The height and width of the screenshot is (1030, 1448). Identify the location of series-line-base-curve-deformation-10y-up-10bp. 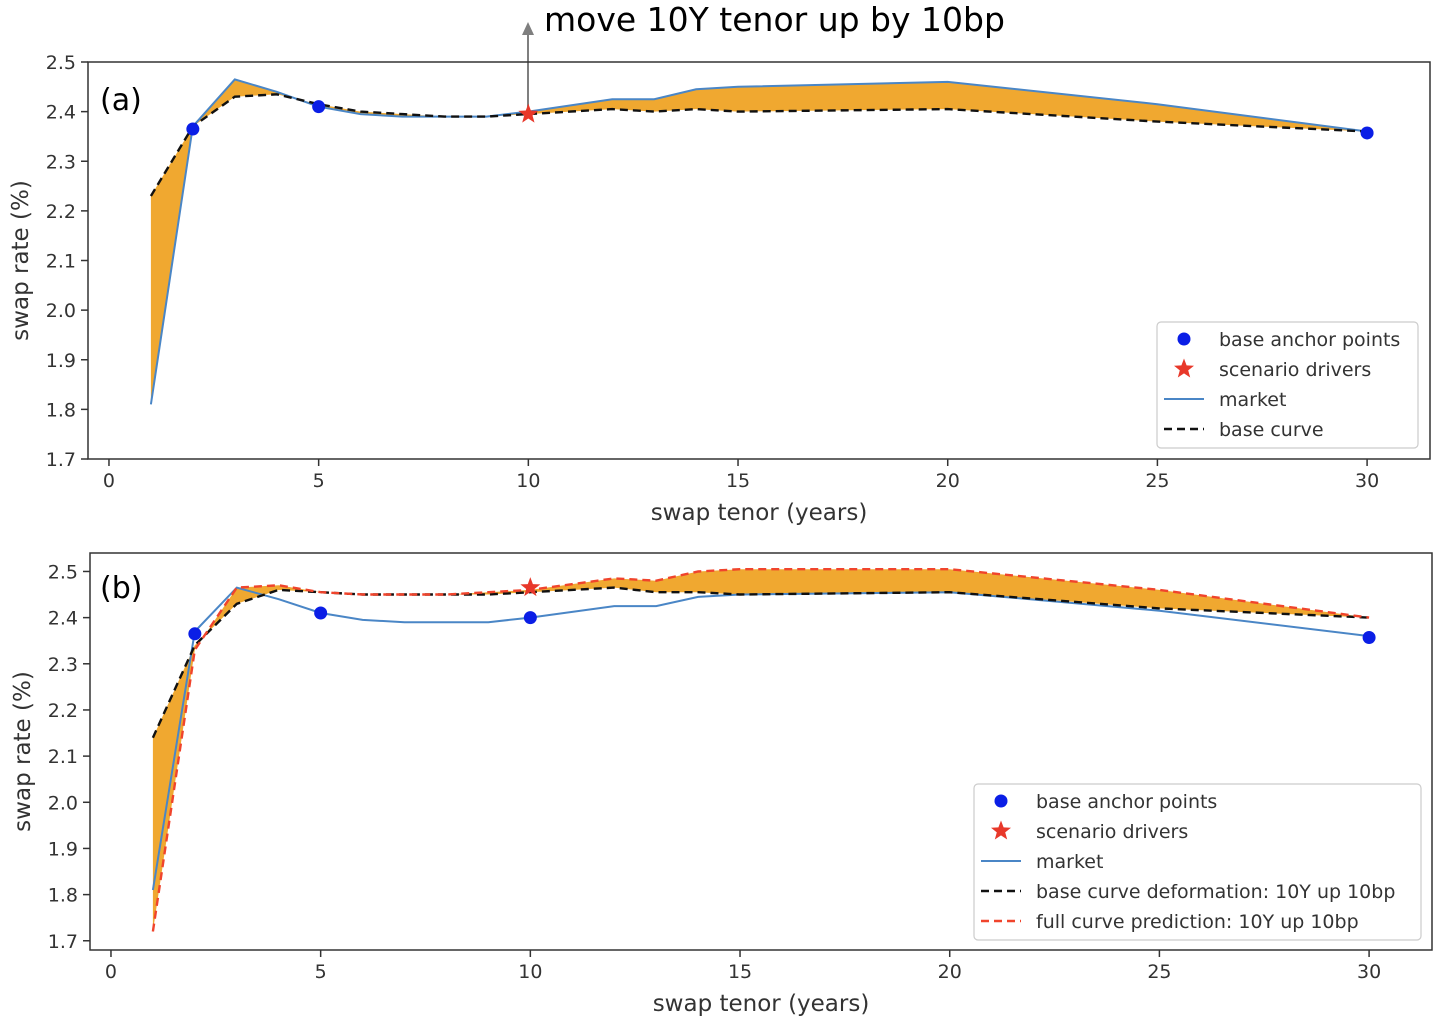
(760, 662).